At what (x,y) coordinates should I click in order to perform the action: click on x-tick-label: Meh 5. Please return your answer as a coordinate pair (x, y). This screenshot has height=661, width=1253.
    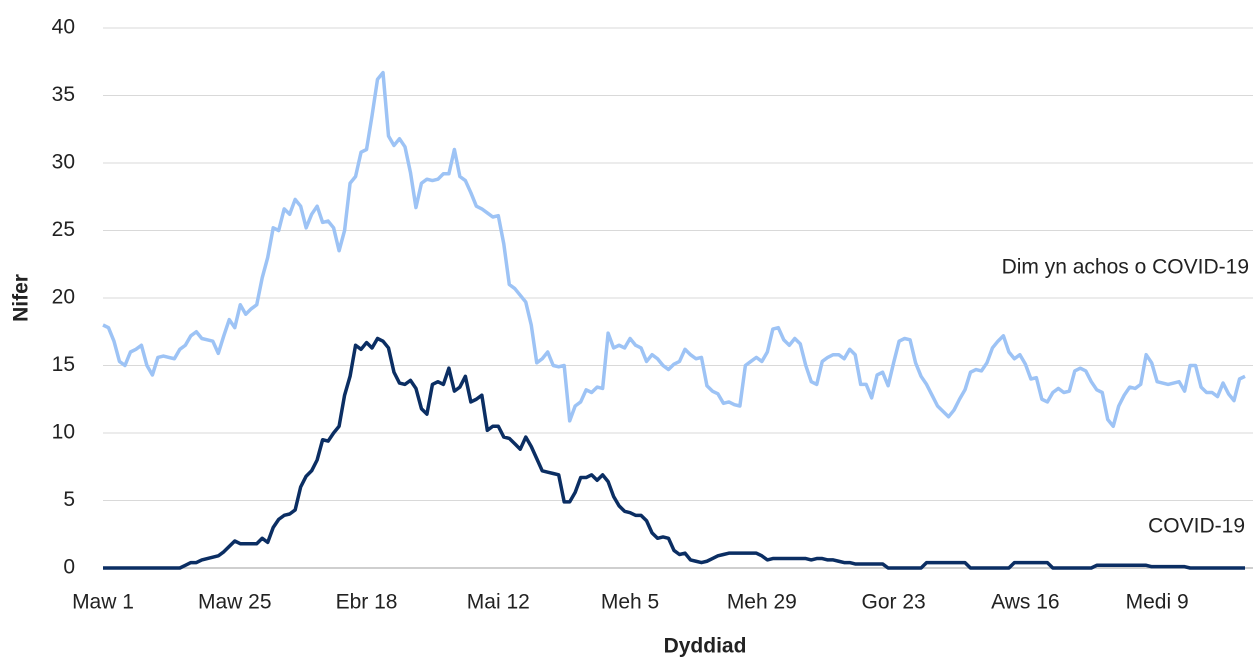
    Looking at the image, I should click on (630, 602).